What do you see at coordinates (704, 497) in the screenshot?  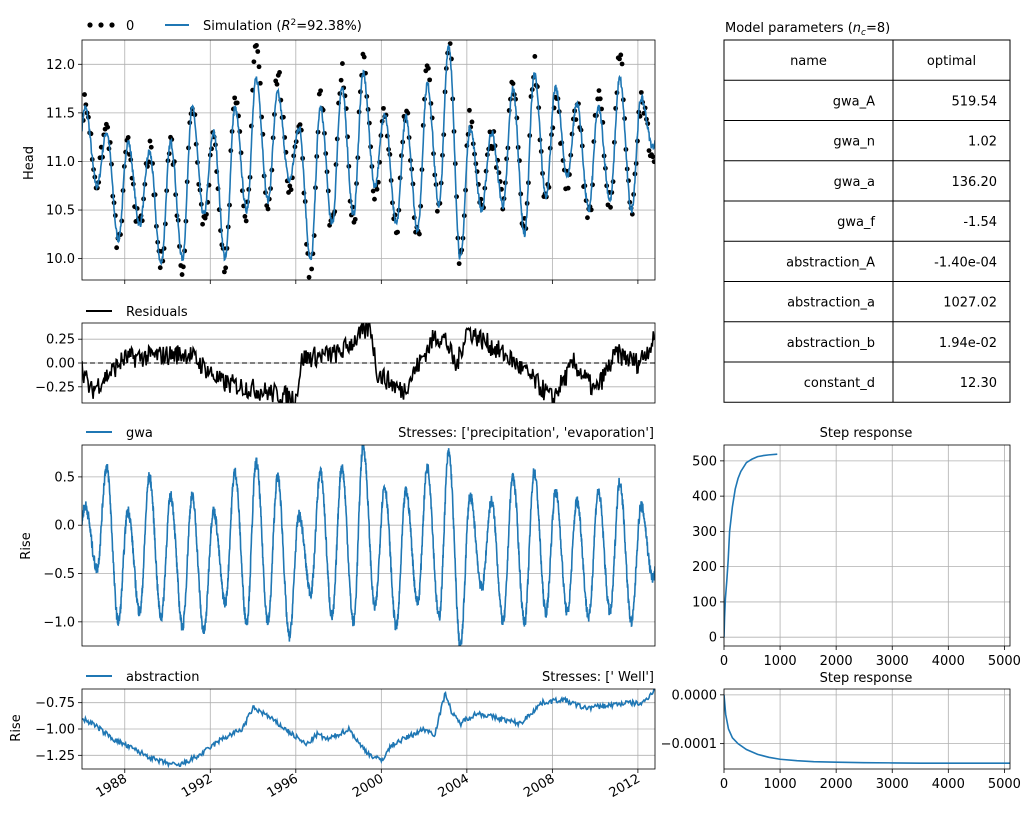 I see `y-tick-label: 400` at bounding box center [704, 497].